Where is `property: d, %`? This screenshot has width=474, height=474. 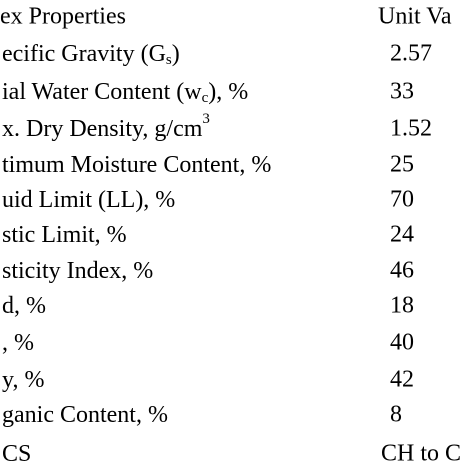
property: d, % is located at coordinates (24, 306).